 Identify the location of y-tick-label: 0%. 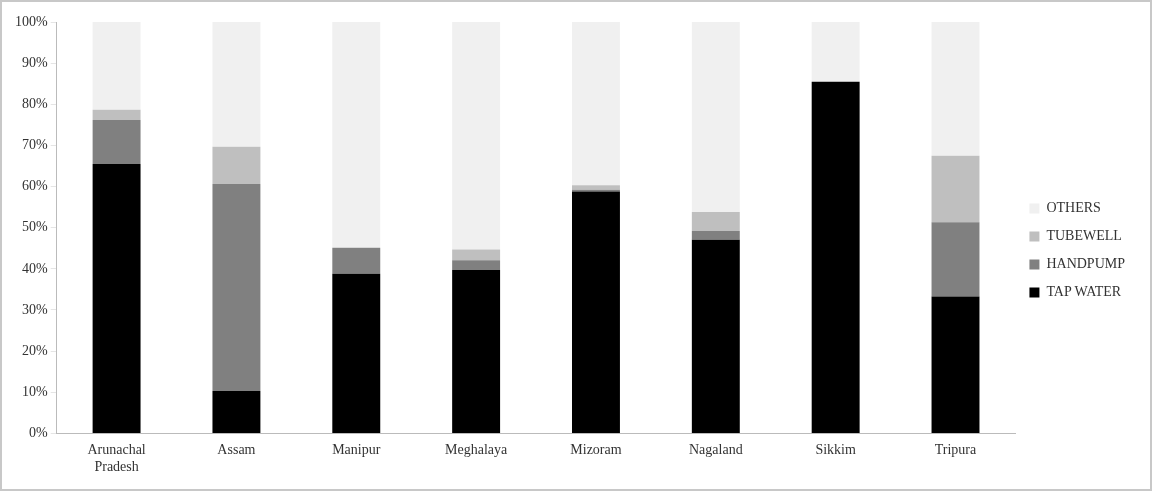
(38, 433).